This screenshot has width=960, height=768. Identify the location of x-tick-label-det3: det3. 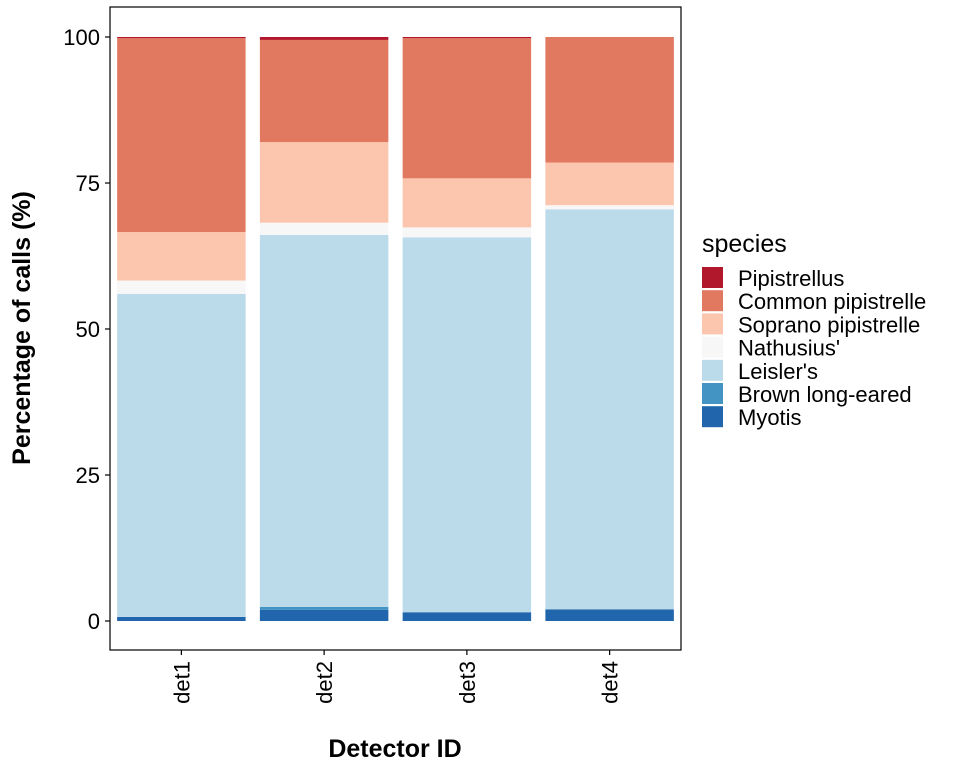
(467, 682).